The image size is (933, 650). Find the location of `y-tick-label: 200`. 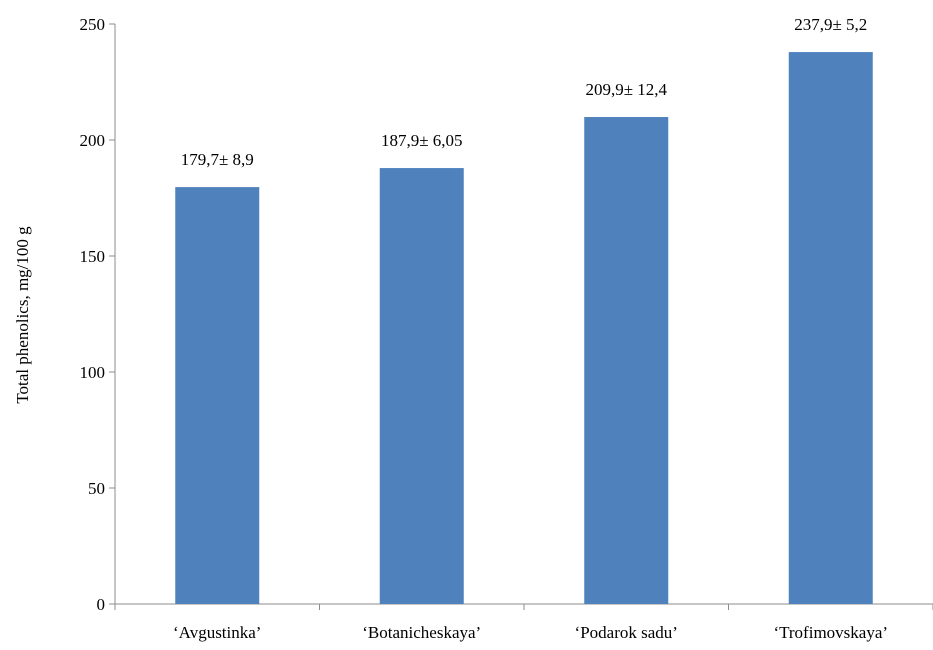

y-tick-label: 200 is located at coordinates (93, 140).